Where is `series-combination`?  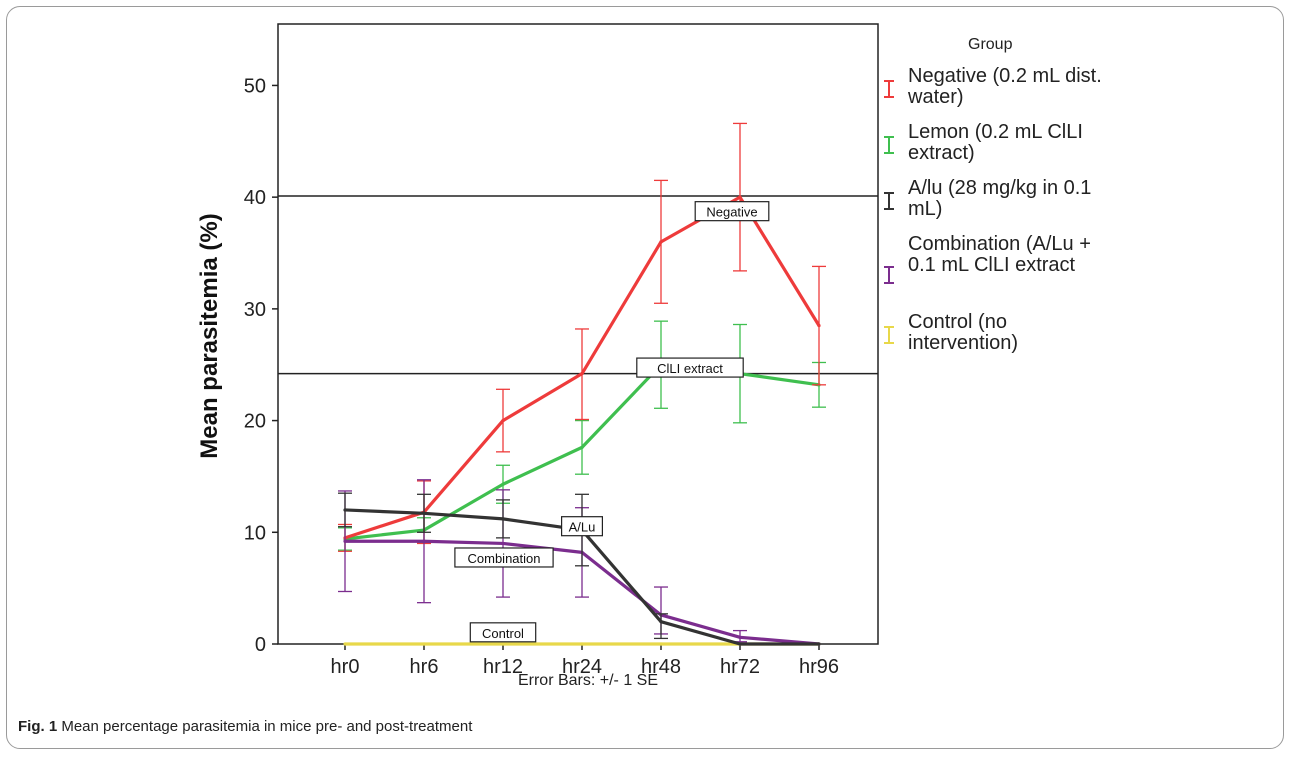
series-combination is located at coordinates (579, 563).